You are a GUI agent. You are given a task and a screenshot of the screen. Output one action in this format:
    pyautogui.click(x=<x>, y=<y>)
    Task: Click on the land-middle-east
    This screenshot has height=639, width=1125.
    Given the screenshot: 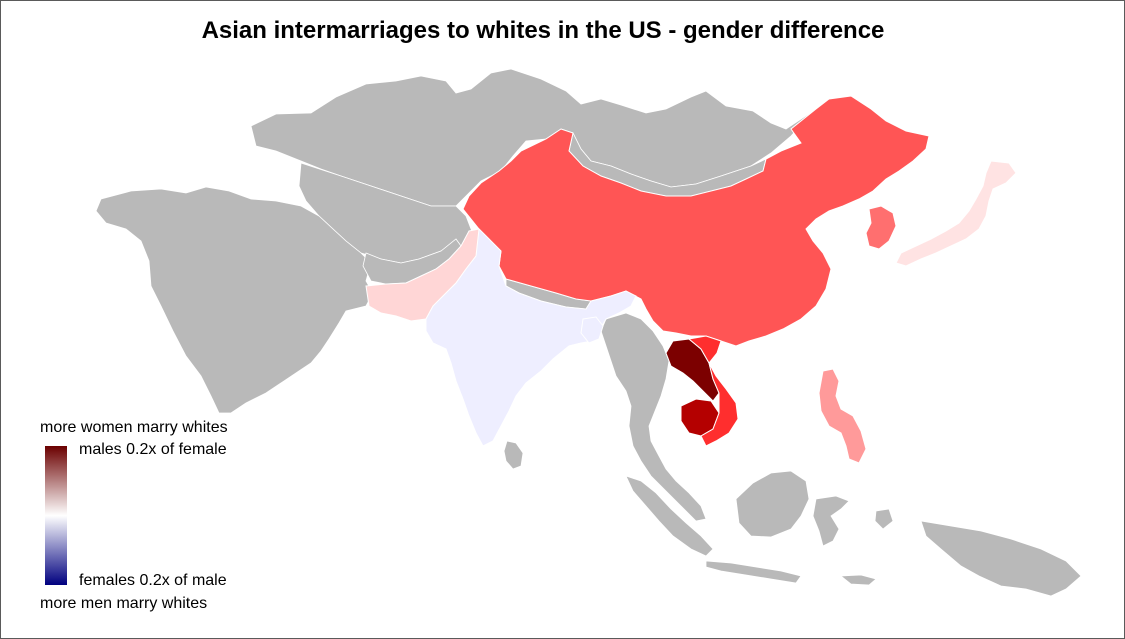 What is the action you would take?
    pyautogui.click(x=234, y=300)
    